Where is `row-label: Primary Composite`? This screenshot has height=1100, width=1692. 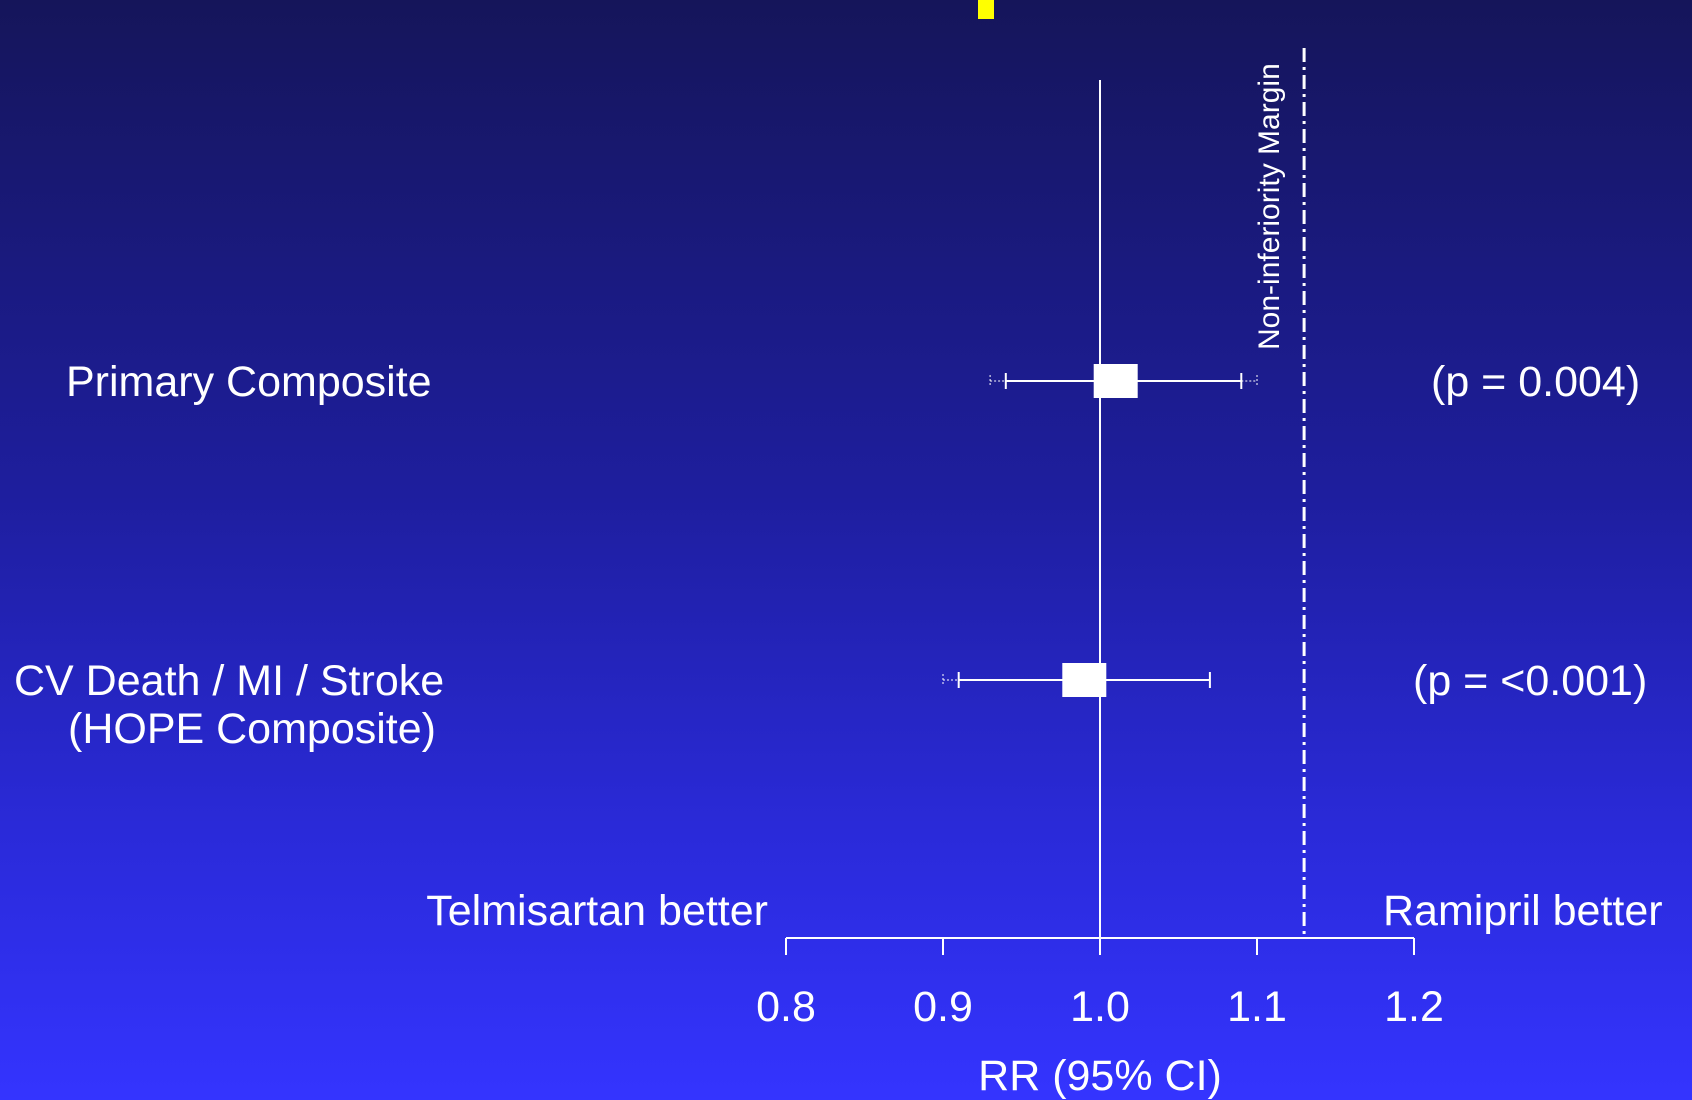
row-label: Primary Composite is located at coordinates (249, 382).